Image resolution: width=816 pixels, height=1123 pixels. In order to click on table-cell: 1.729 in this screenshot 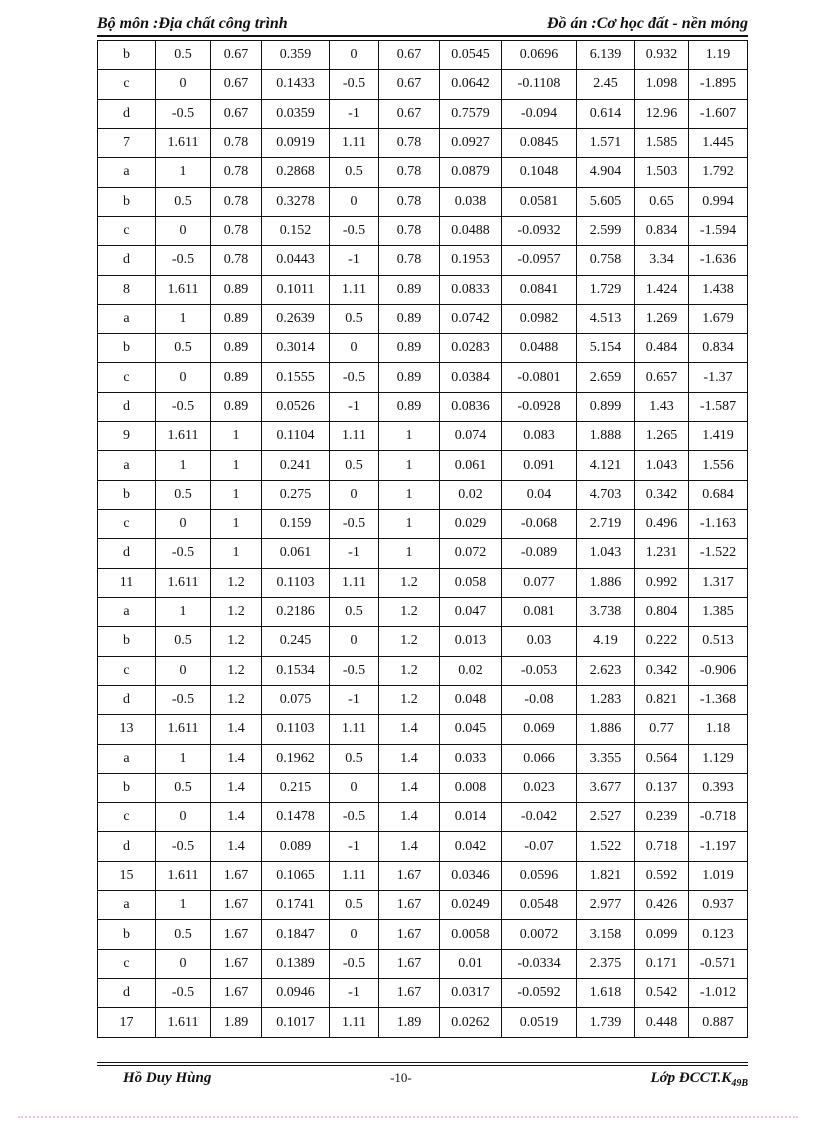, I will do `click(605, 289)`.